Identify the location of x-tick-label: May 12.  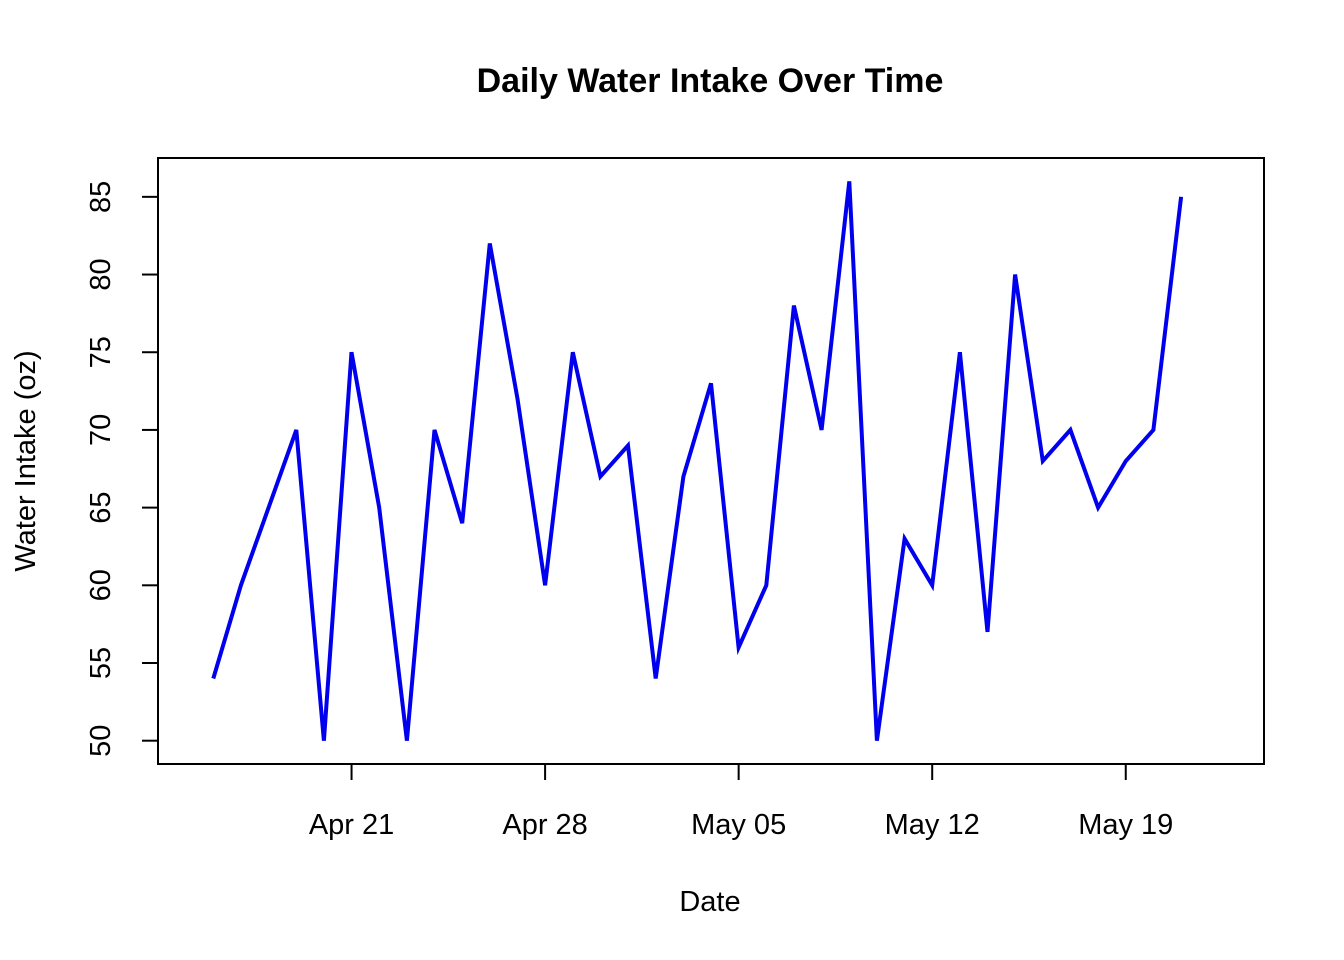
(932, 825).